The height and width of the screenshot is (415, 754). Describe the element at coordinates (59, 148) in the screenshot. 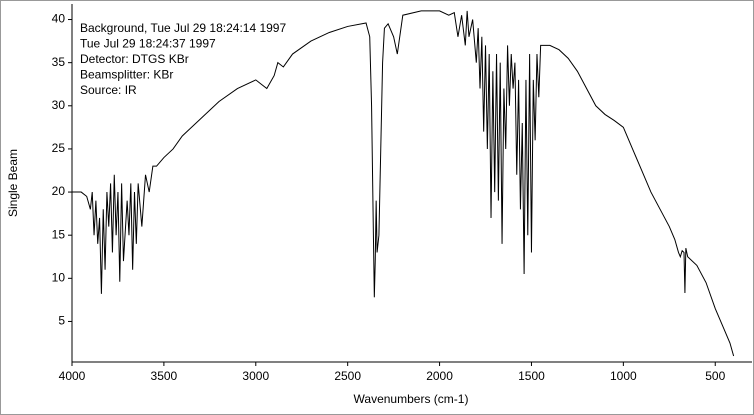

I see `y-tick-label: 25` at that location.